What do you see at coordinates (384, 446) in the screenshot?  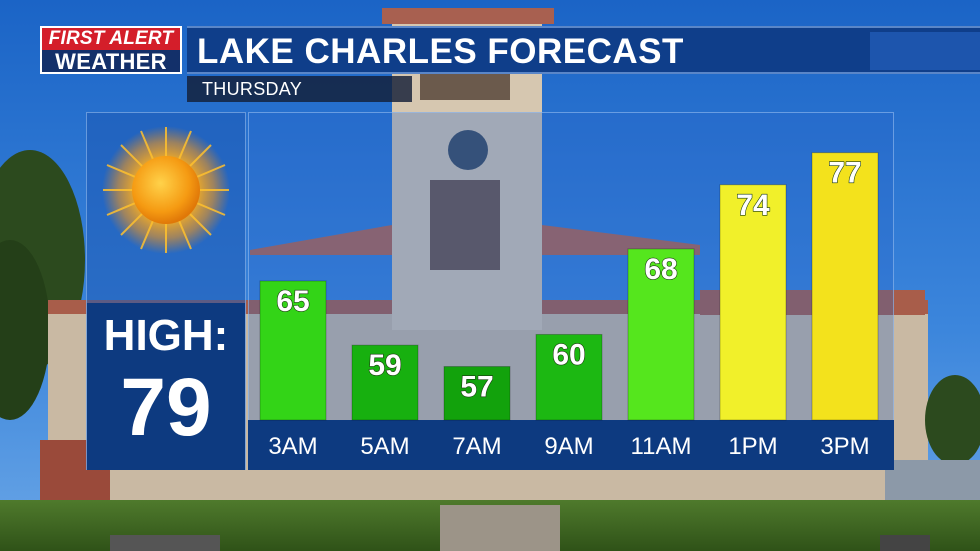 I see `tick-label-5am: 5AM` at bounding box center [384, 446].